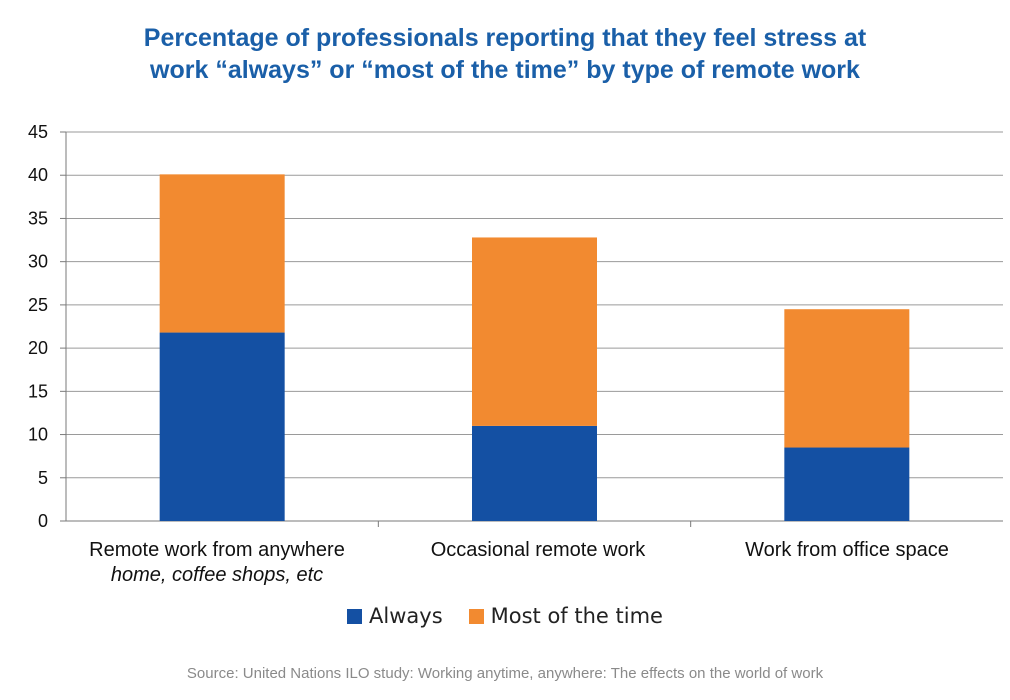 Image resolution: width=1010 pixels, height=700 pixels. What do you see at coordinates (43, 478) in the screenshot?
I see `y-tick-label: 5` at bounding box center [43, 478].